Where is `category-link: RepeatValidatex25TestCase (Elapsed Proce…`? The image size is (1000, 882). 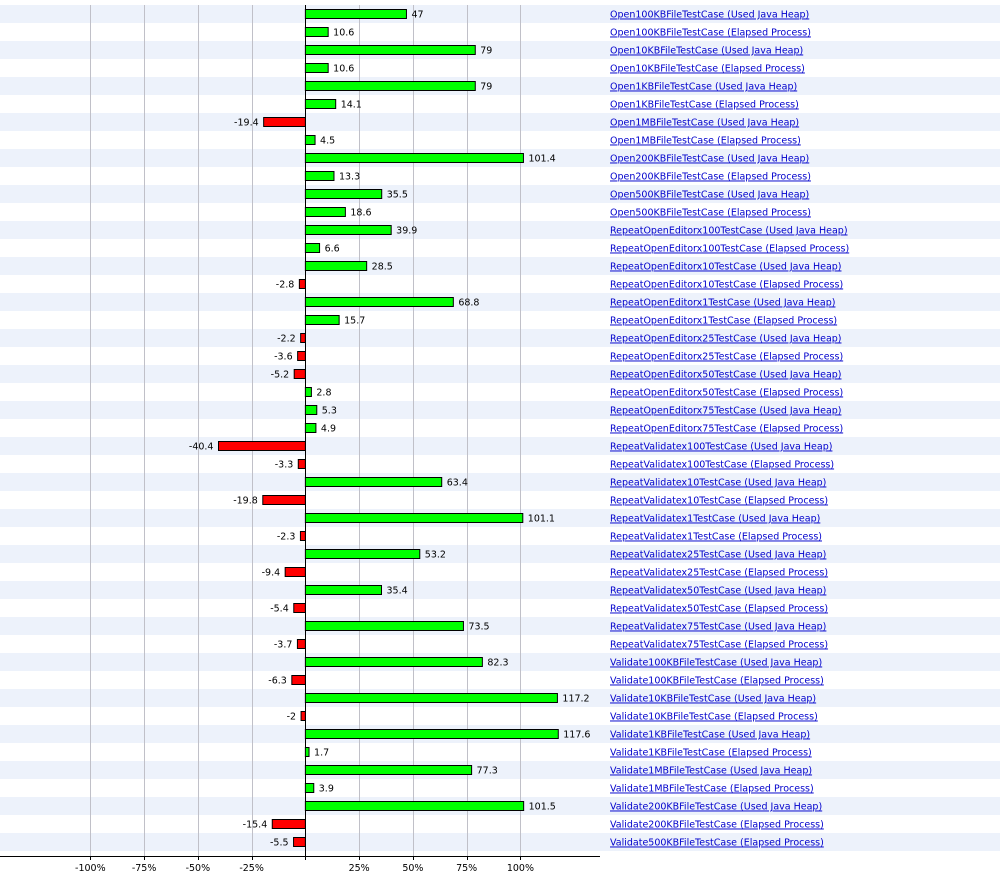 category-link: RepeatValidatex25TestCase (Elapsed Proce… is located at coordinates (719, 573).